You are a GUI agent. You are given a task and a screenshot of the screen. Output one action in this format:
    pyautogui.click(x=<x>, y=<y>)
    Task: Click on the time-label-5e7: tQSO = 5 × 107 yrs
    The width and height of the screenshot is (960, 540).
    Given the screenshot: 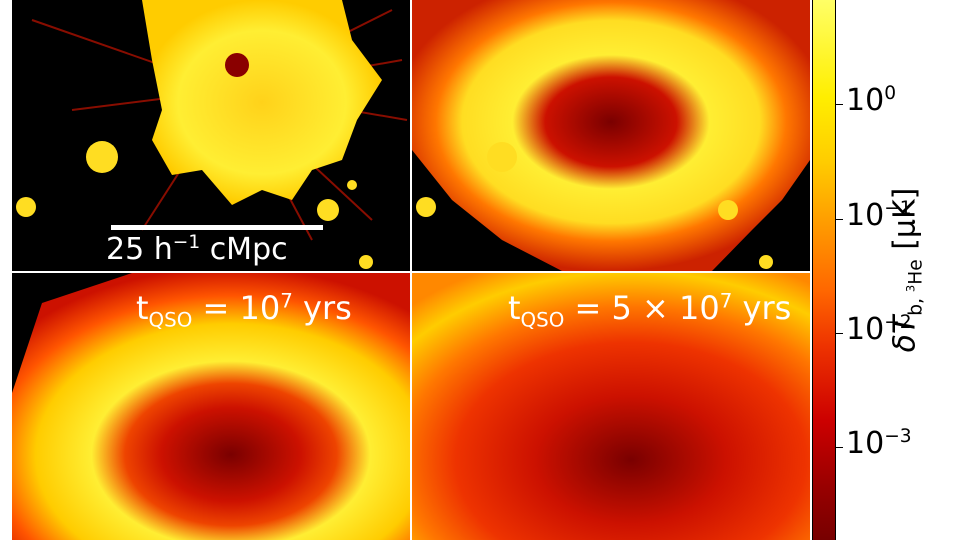 What is the action you would take?
    pyautogui.click(x=650, y=310)
    